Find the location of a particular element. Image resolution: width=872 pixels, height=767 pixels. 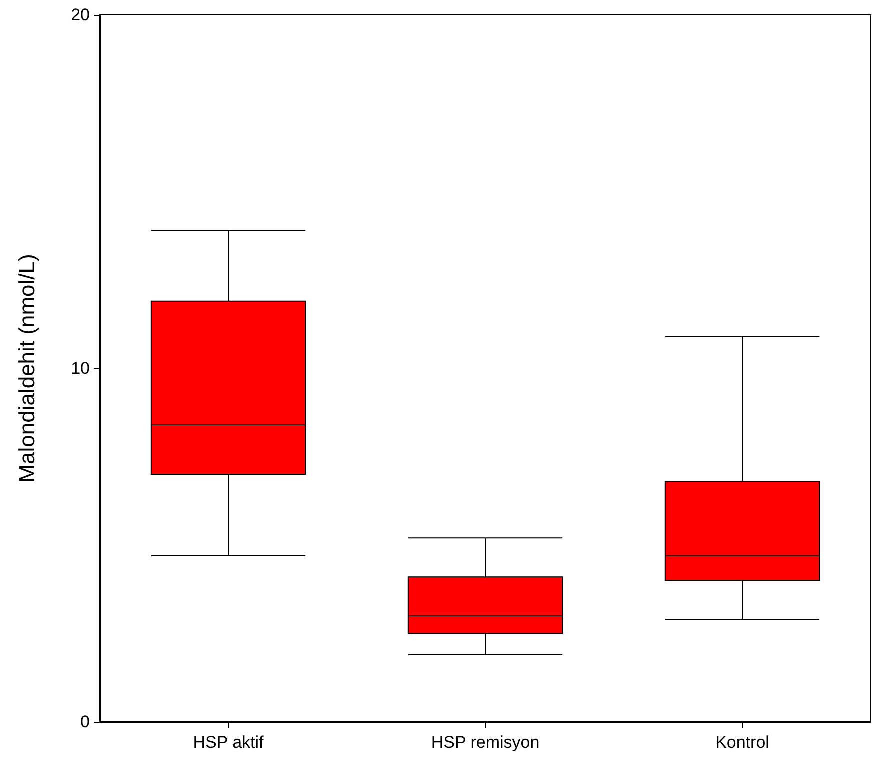

x-tick-label: Kontrol is located at coordinates (743, 742).